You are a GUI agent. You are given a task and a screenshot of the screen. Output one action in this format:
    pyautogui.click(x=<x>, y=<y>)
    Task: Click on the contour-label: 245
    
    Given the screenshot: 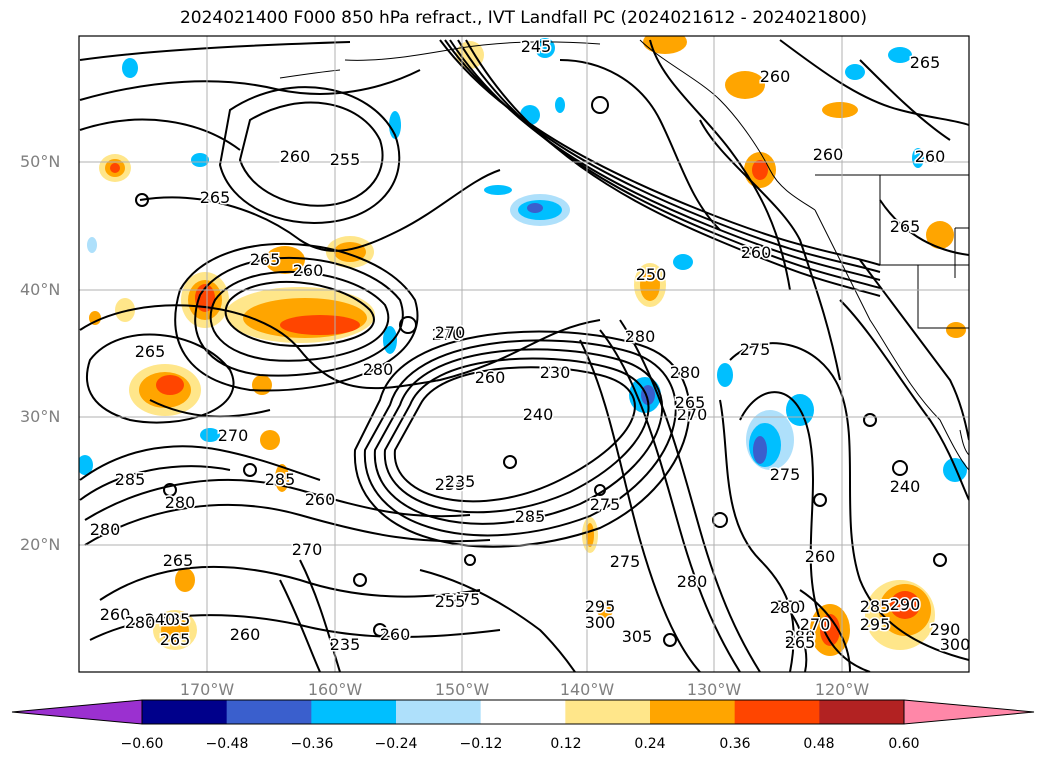 What is the action you would take?
    pyautogui.click(x=536, y=46)
    